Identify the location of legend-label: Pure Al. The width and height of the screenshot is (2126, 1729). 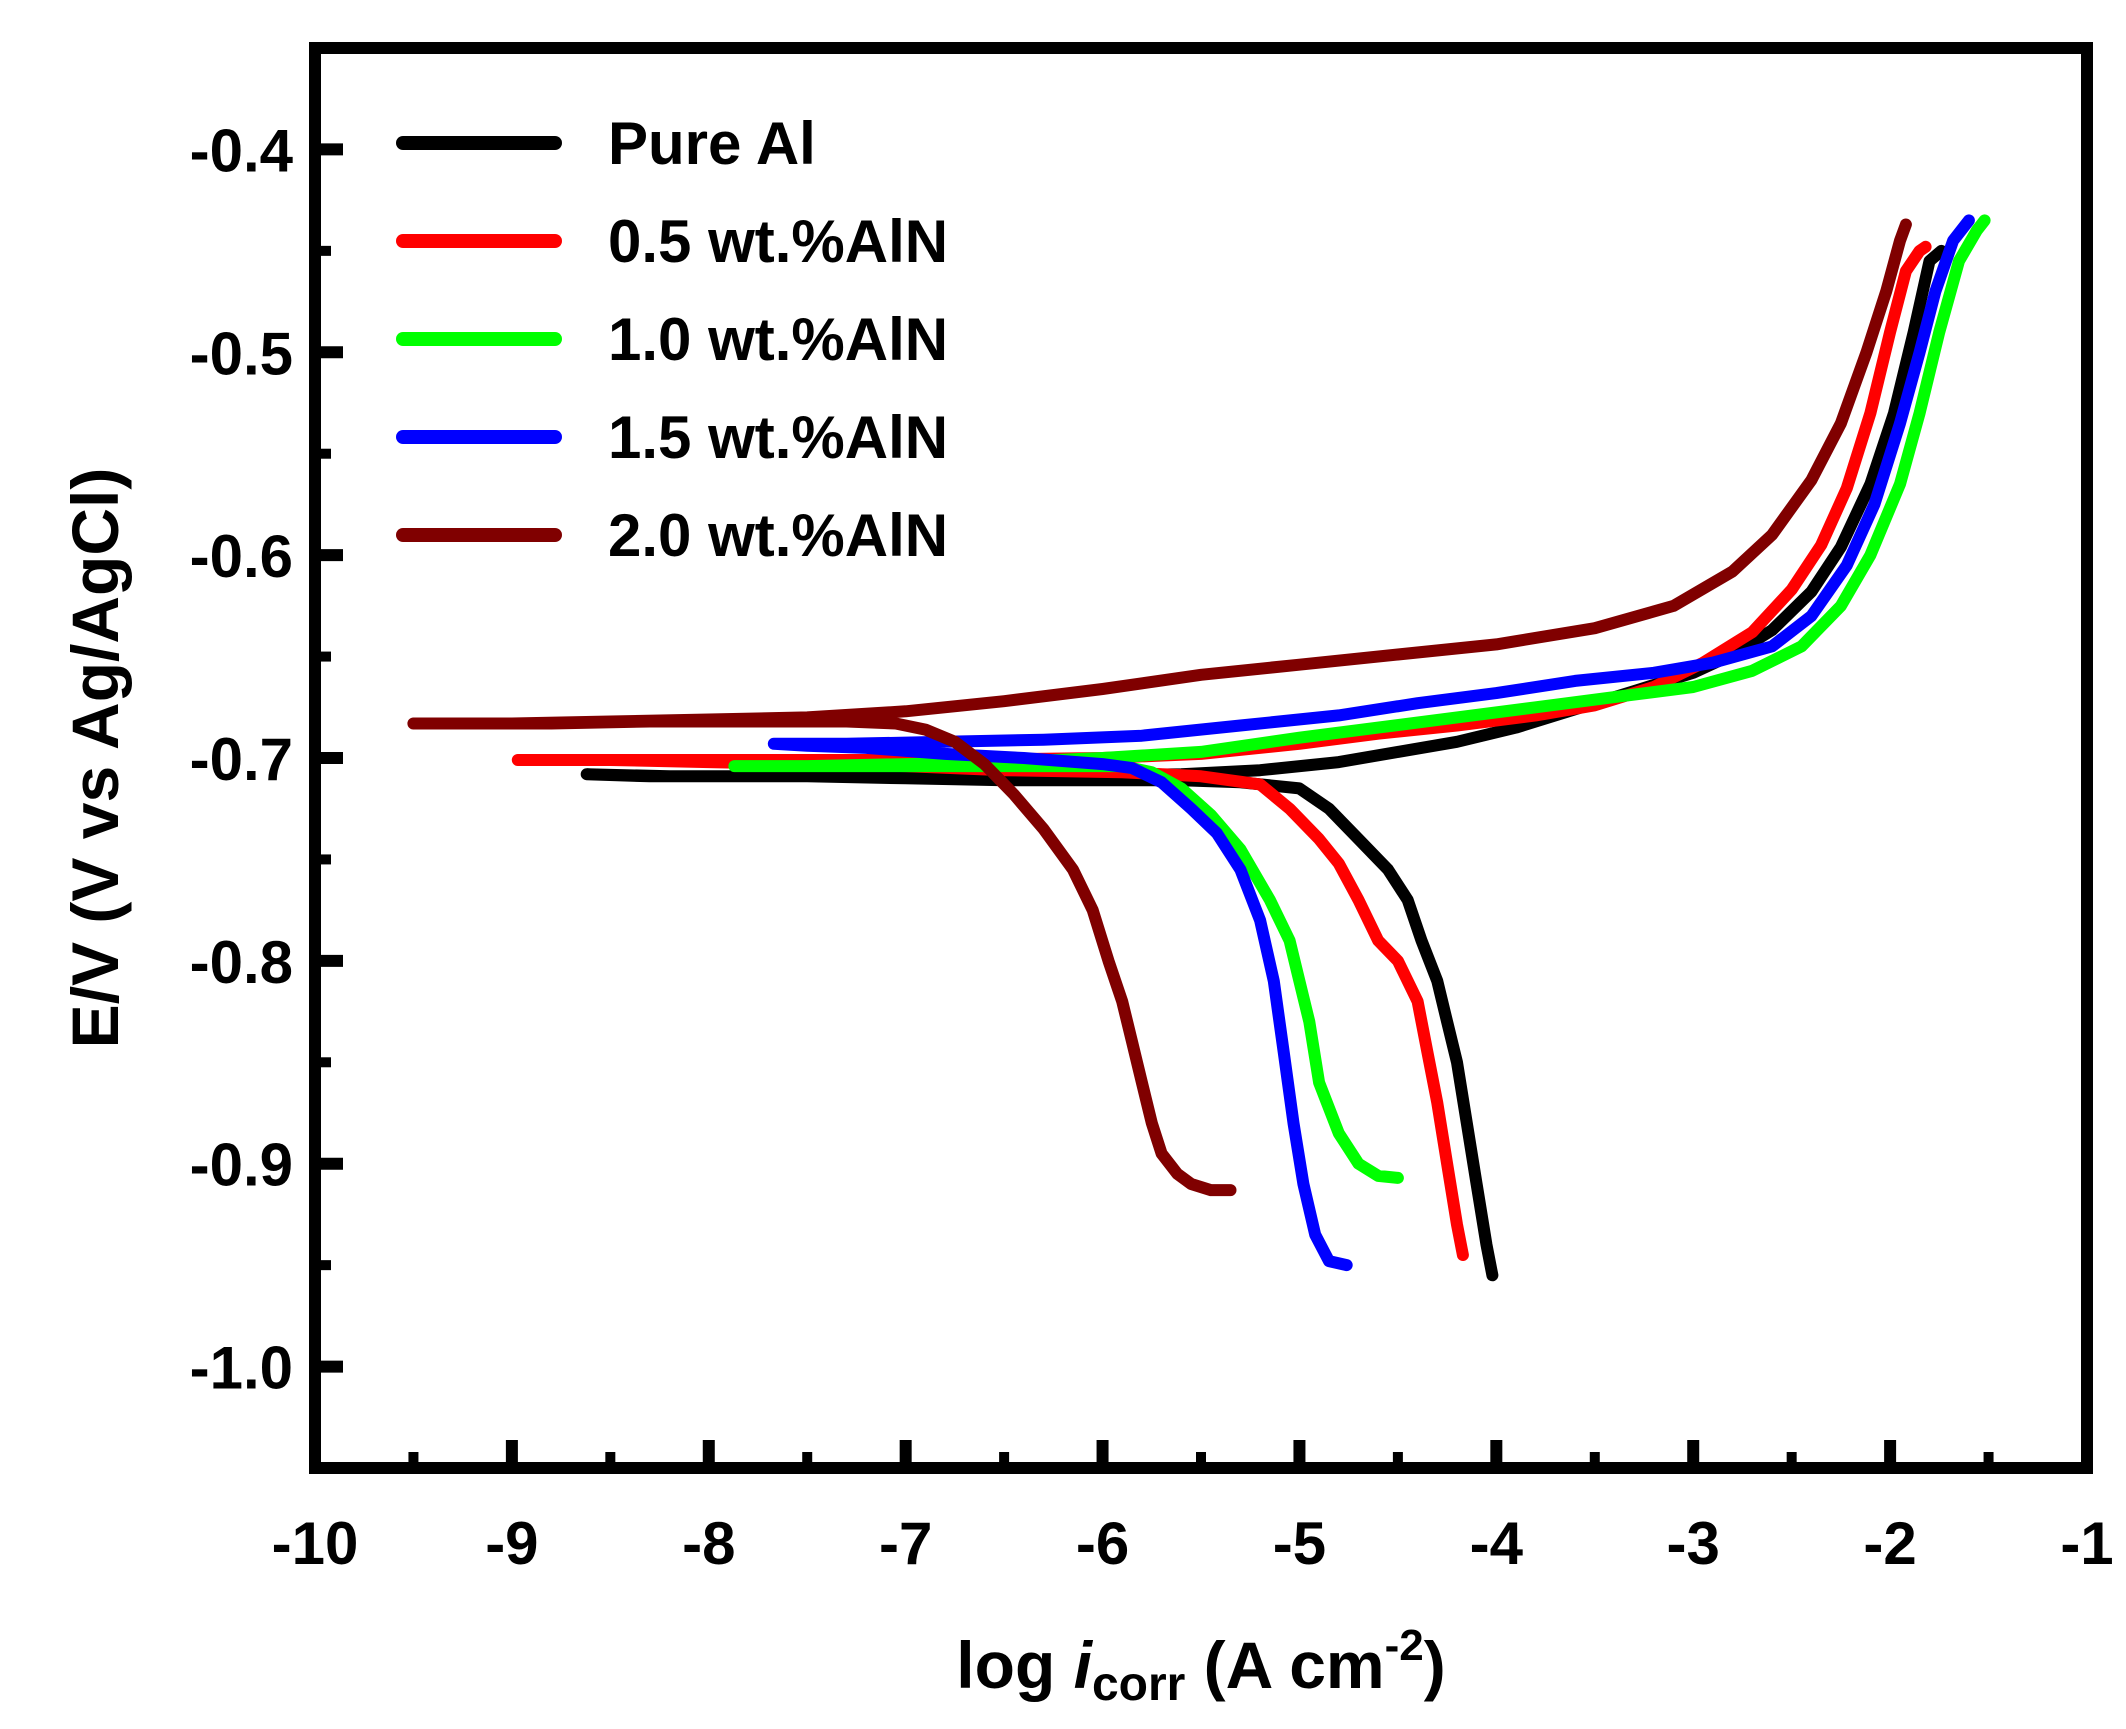
(712, 143).